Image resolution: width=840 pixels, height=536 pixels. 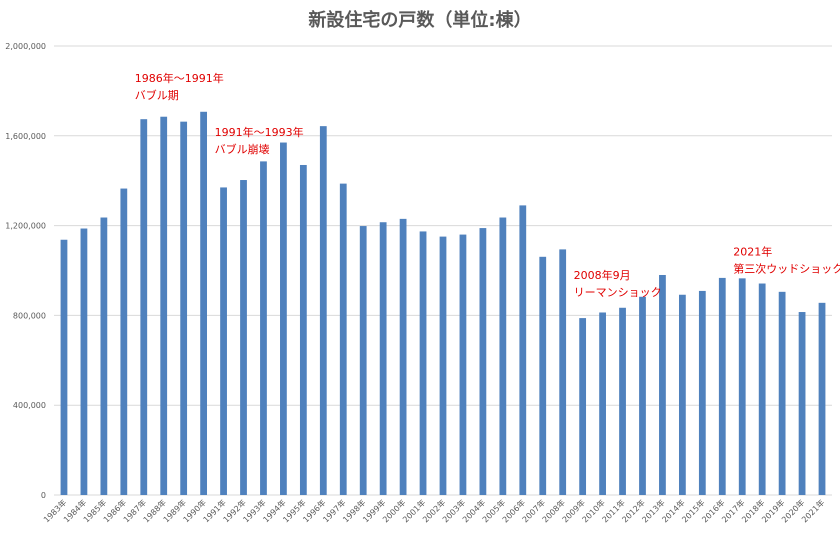 What do you see at coordinates (157, 95) in the screenshot?
I see `annotation-label: バブル期` at bounding box center [157, 95].